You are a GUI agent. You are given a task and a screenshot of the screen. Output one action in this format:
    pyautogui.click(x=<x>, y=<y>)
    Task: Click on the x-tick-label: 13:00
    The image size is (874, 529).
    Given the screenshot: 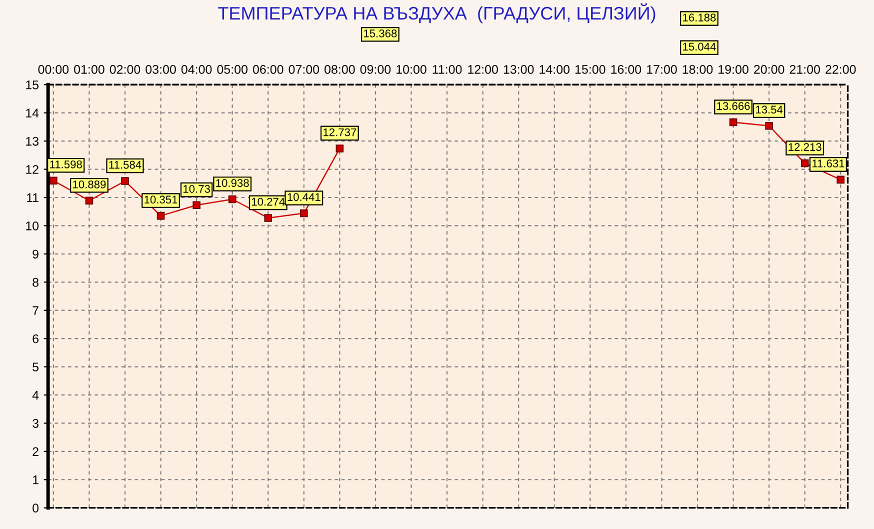 What is the action you would take?
    pyautogui.click(x=519, y=69)
    